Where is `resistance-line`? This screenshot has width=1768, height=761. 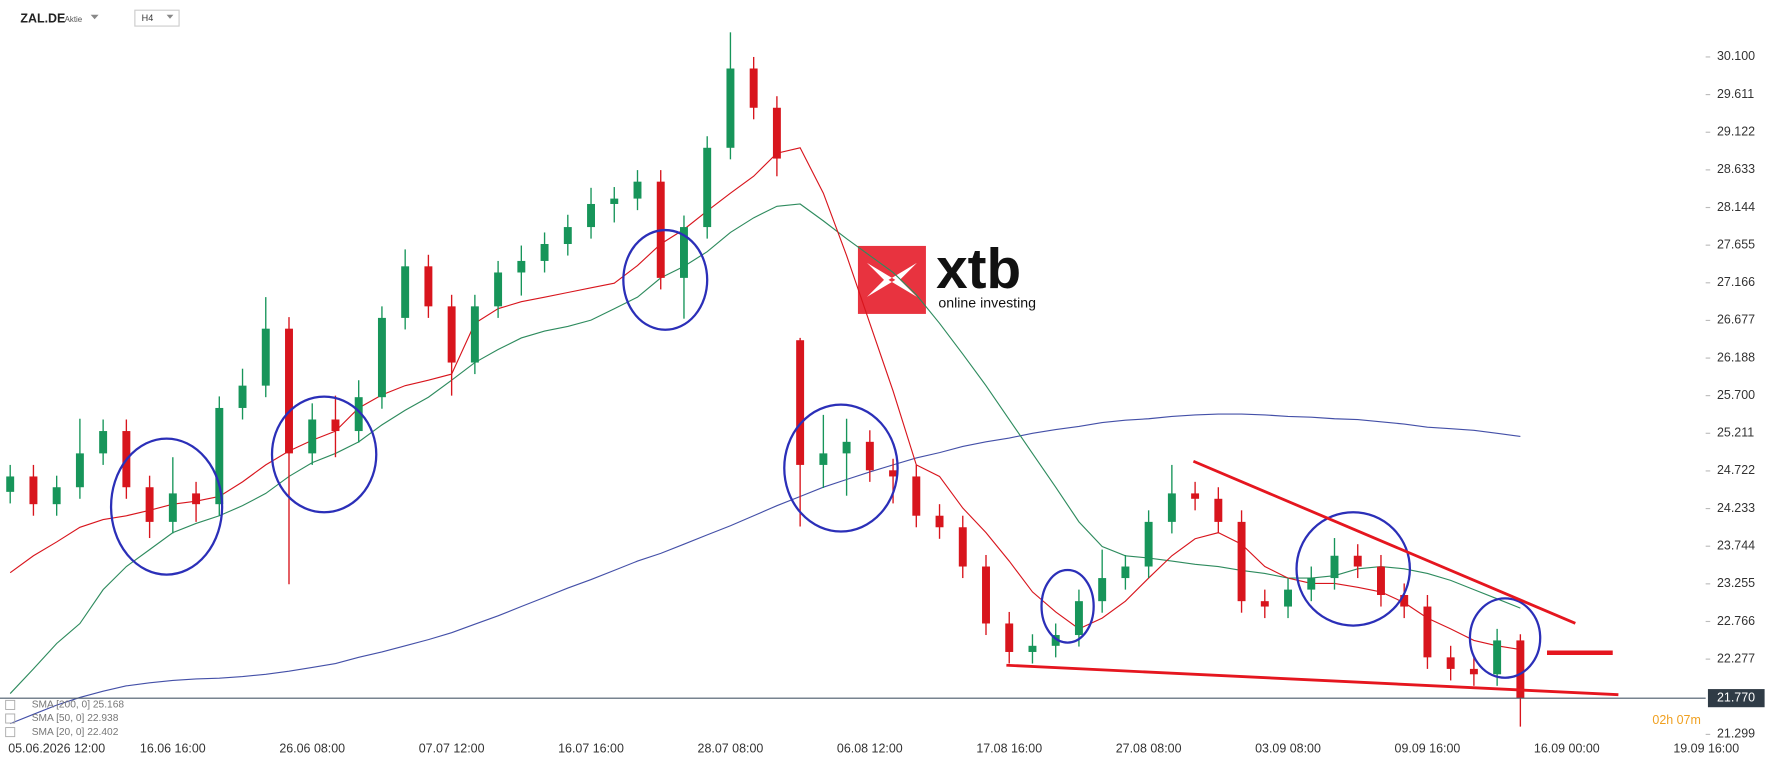 resistance-line is located at coordinates (1384, 542).